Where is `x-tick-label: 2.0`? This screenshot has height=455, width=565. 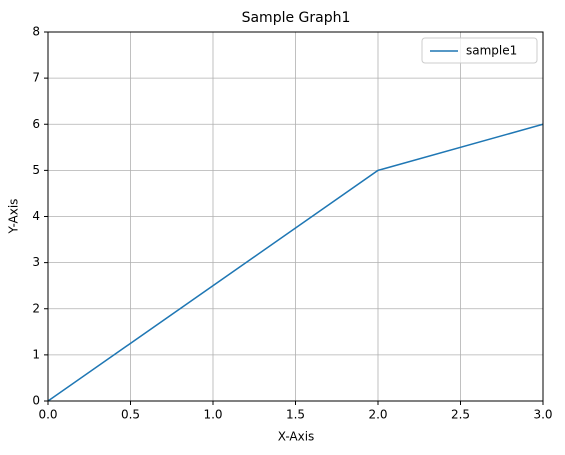
x-tick-label: 2.0 is located at coordinates (377, 415).